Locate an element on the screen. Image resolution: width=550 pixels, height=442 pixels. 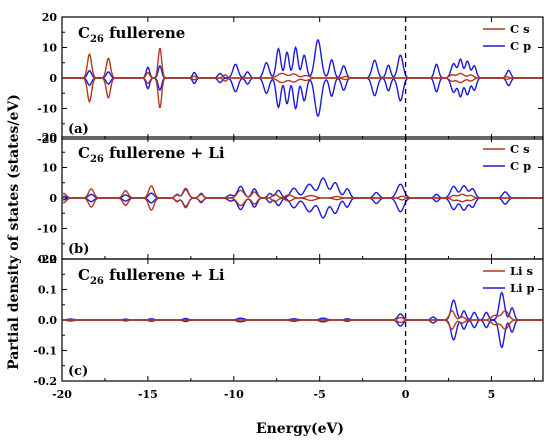
panel-label: (c) is located at coordinates (78, 371).